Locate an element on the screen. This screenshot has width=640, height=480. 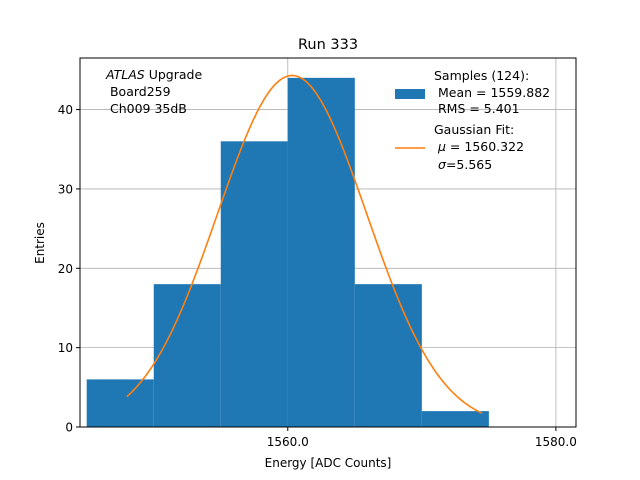
legend-samples-mean: Mean = 1559.882 is located at coordinates (492, 92).